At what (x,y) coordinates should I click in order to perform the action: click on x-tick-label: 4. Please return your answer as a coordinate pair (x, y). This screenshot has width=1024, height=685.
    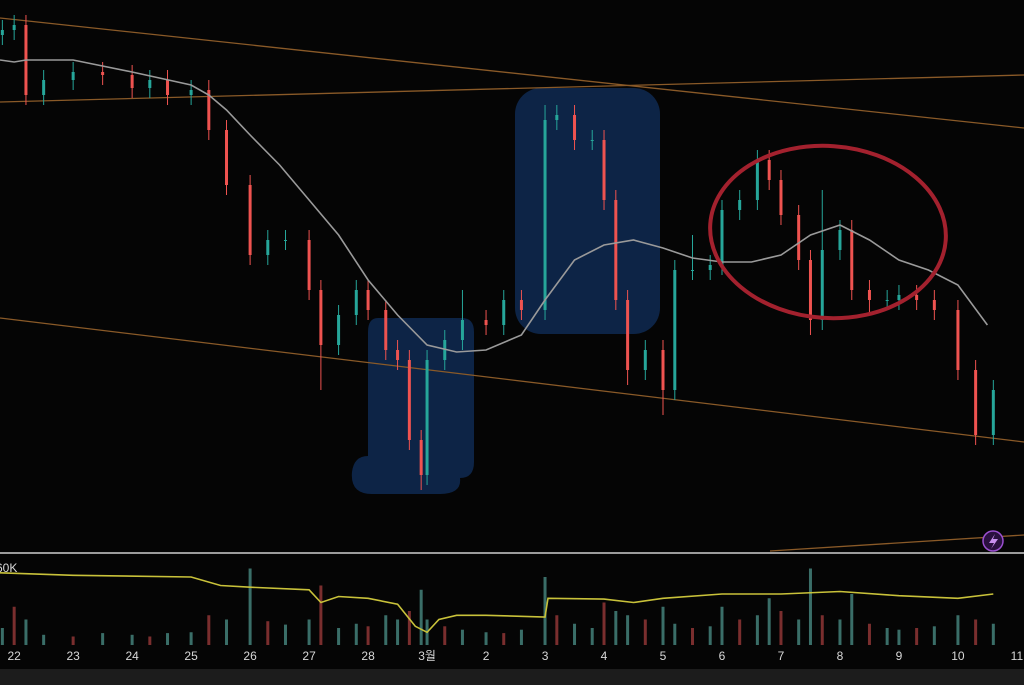
    Looking at the image, I should click on (604, 656).